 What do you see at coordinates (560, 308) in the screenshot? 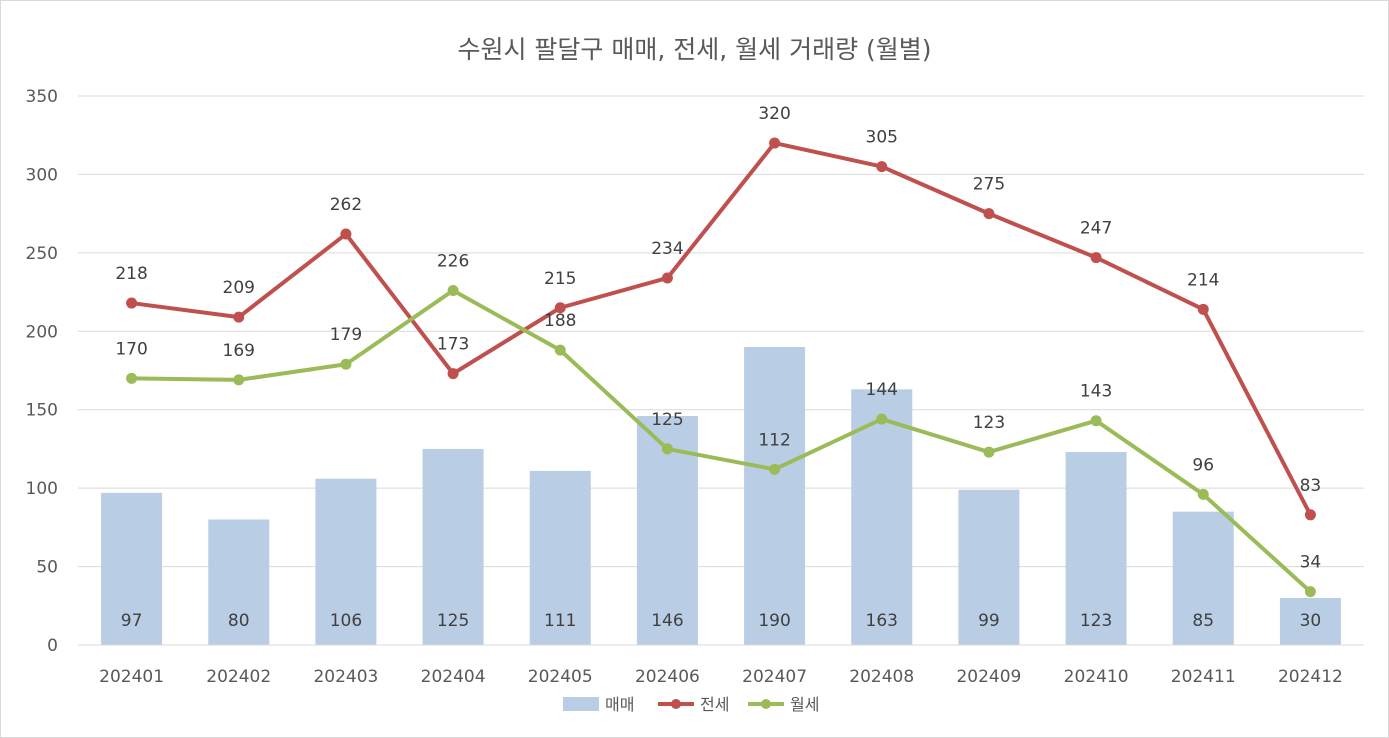
I see `point-전세-202405` at bounding box center [560, 308].